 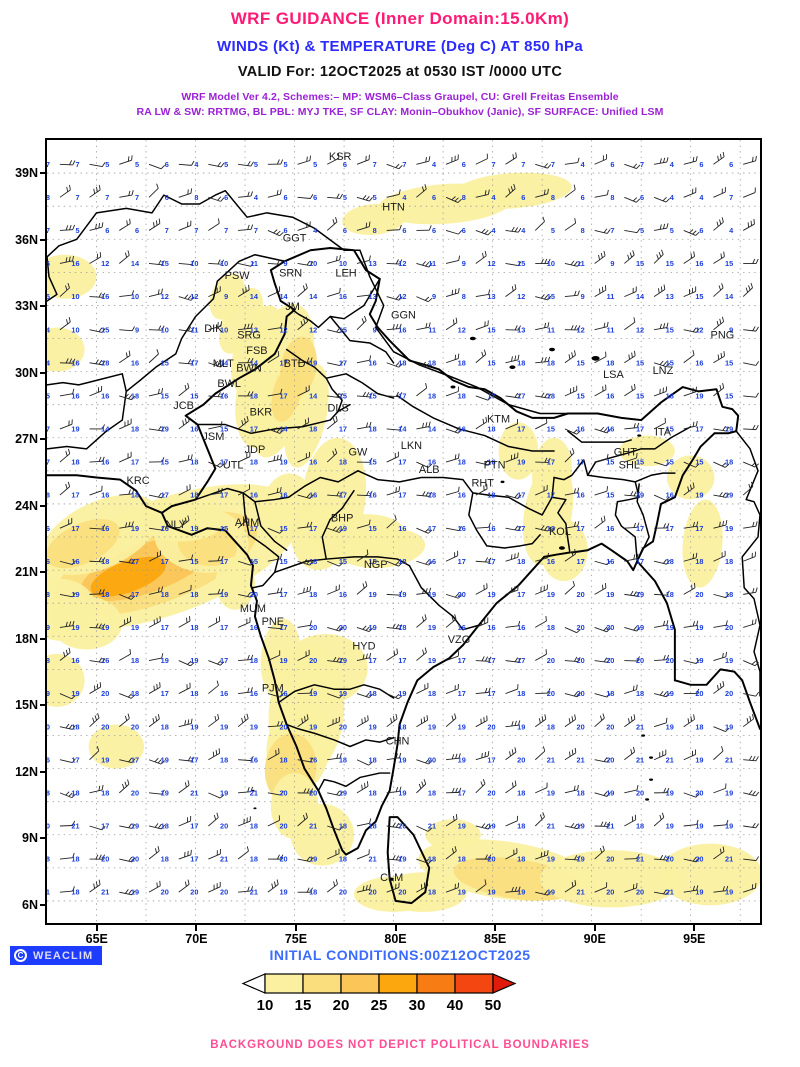 What do you see at coordinates (363, 646) in the screenshot?
I see `city-label-hyd: HYD` at bounding box center [363, 646].